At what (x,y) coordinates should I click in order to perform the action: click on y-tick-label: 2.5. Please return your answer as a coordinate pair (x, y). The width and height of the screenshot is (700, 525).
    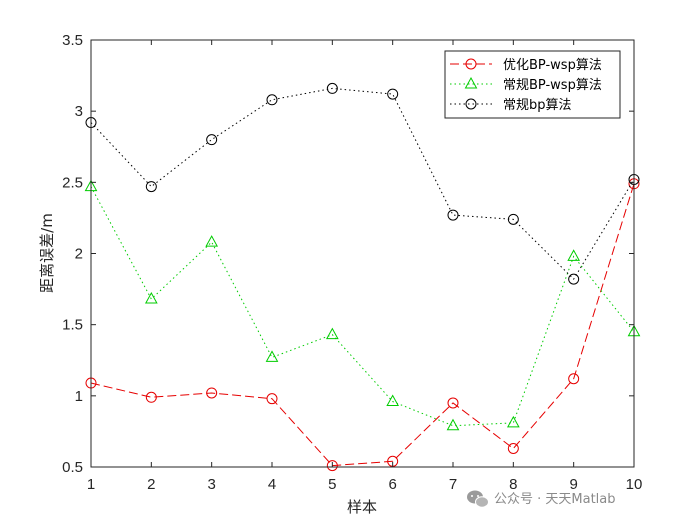
    Looking at the image, I should click on (72, 182).